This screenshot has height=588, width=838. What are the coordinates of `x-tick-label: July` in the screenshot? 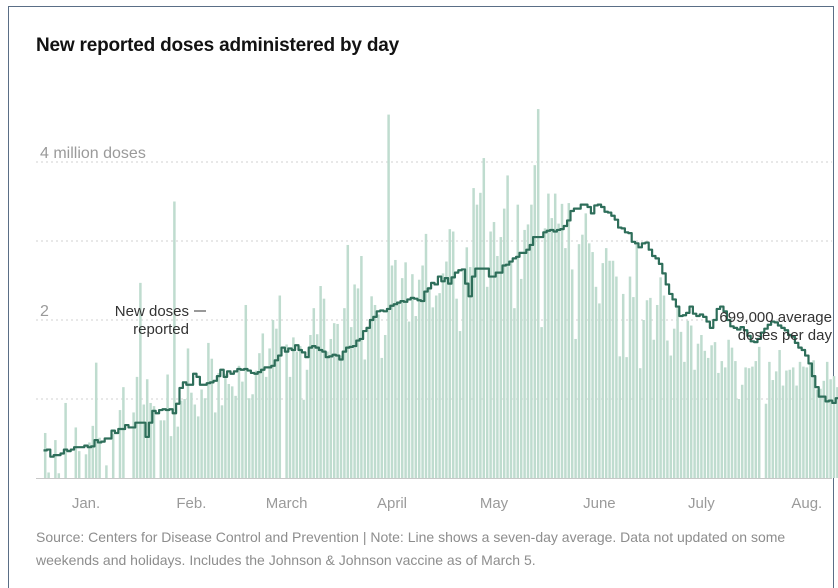 It's located at (701, 503).